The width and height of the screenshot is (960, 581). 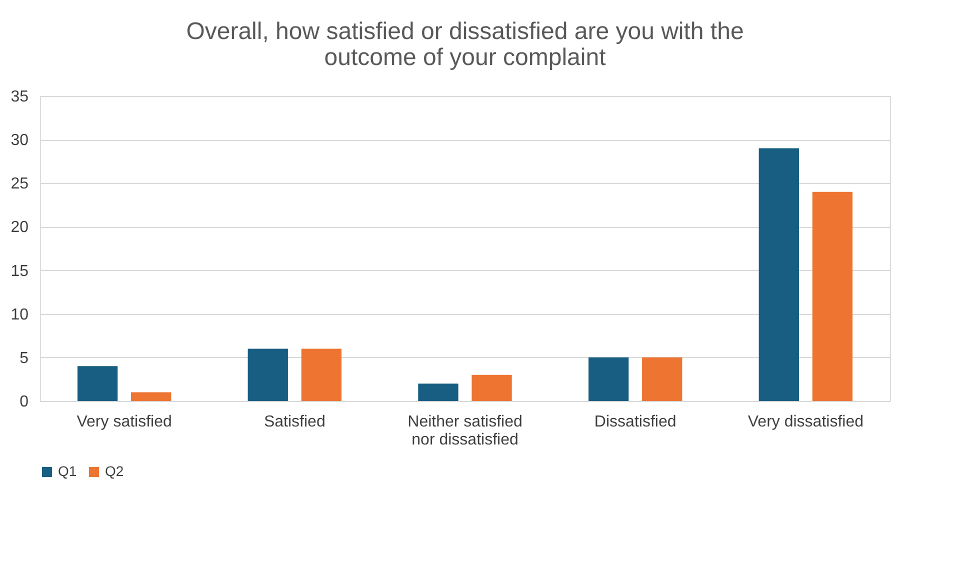 What do you see at coordinates (24, 402) in the screenshot?
I see `y-tick-label: 0` at bounding box center [24, 402].